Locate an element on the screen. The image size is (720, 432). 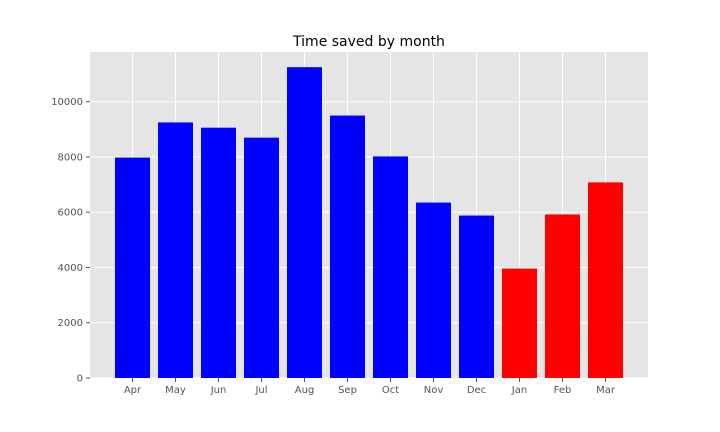
bar-jul is located at coordinates (261, 257).